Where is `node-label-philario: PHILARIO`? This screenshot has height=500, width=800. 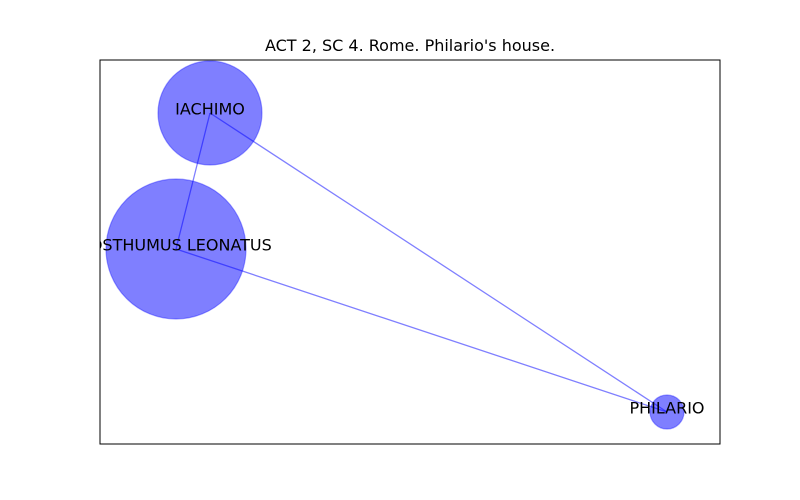 node-label-philario: PHILARIO is located at coordinates (666, 408).